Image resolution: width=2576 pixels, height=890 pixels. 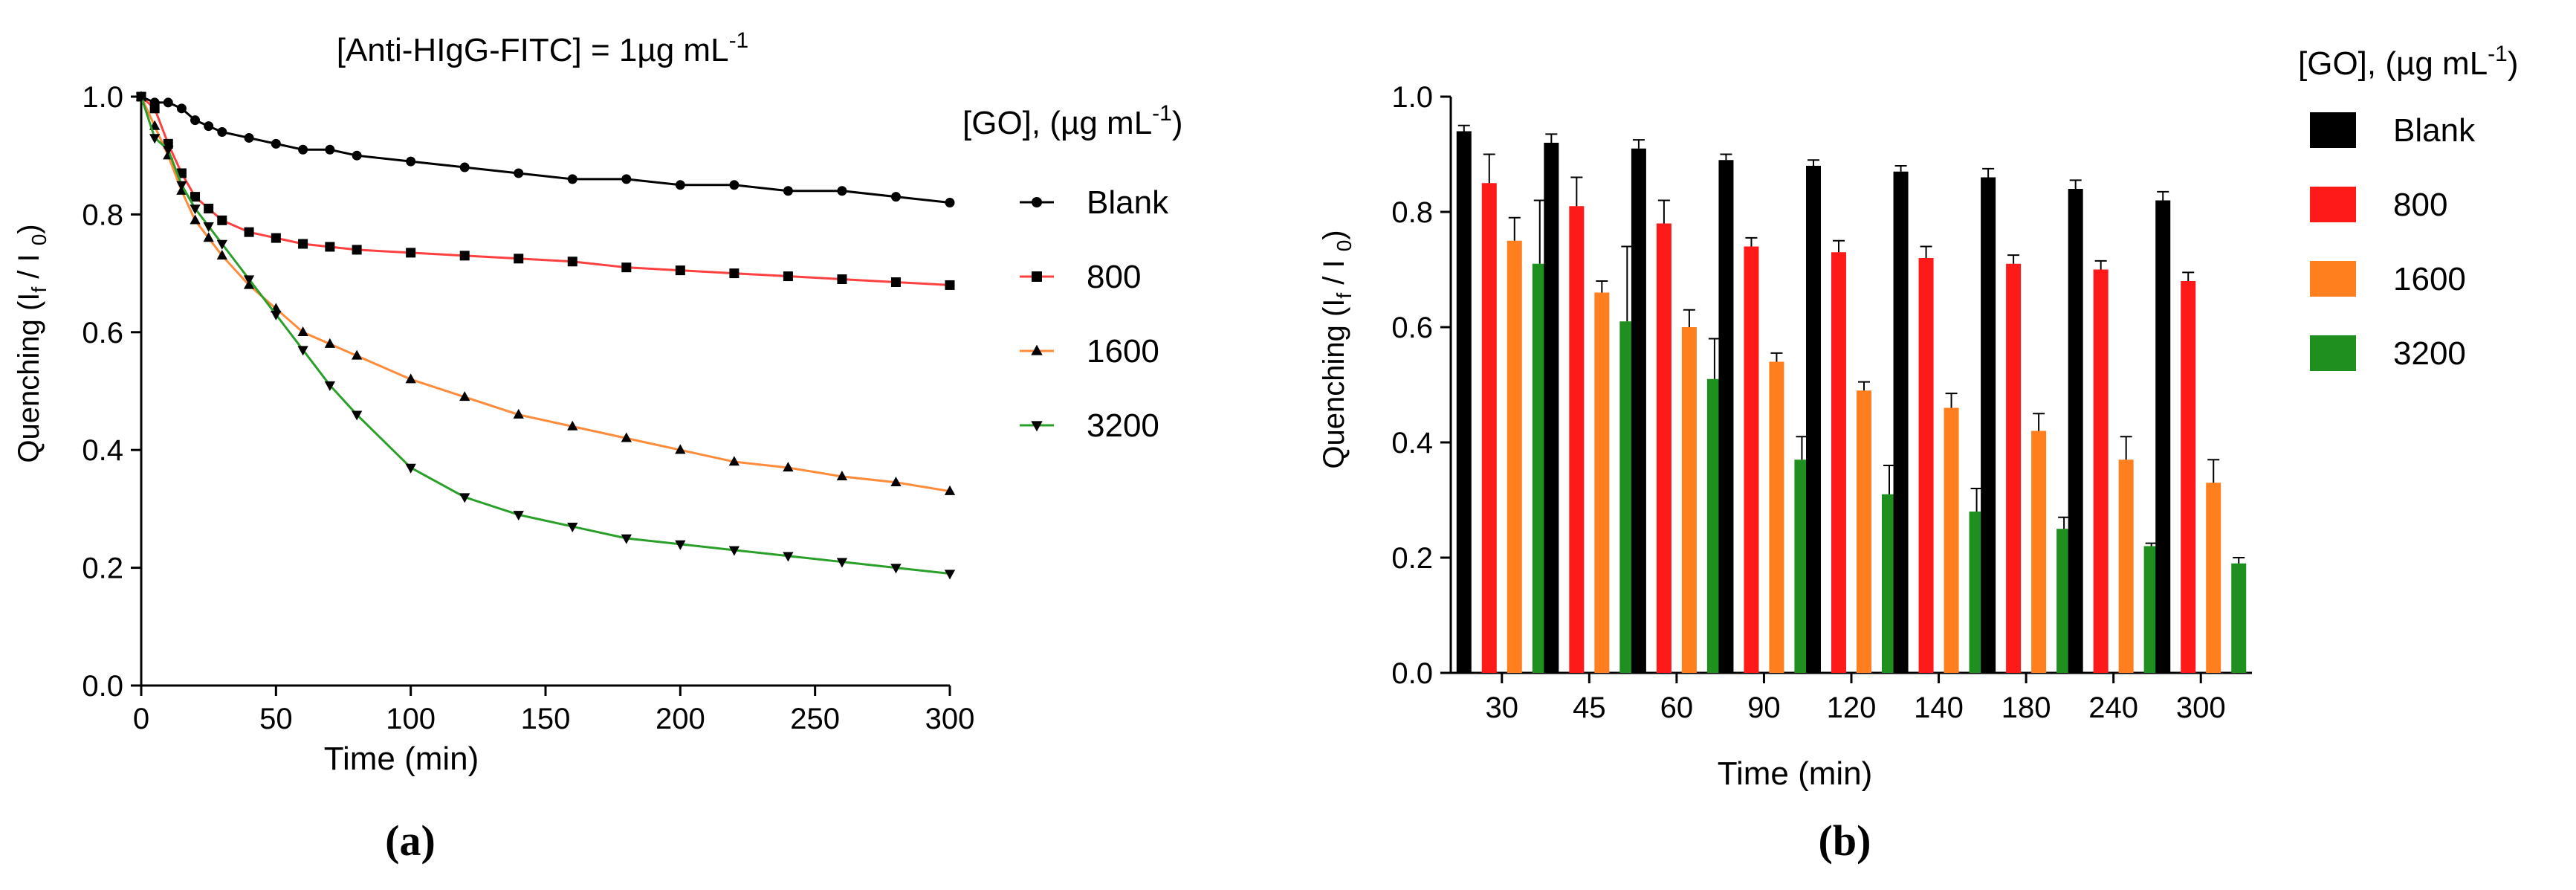 What do you see at coordinates (1337, 349) in the screenshot?
I see `panel-b-ylabel: Quenching (If / I 0)` at bounding box center [1337, 349].